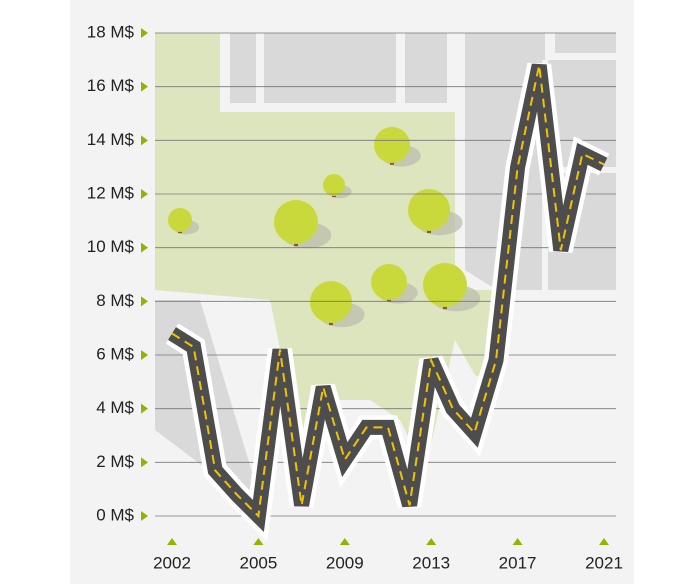 The width and height of the screenshot is (694, 584). I want to click on x-tick-label: 2009, so click(345, 562).